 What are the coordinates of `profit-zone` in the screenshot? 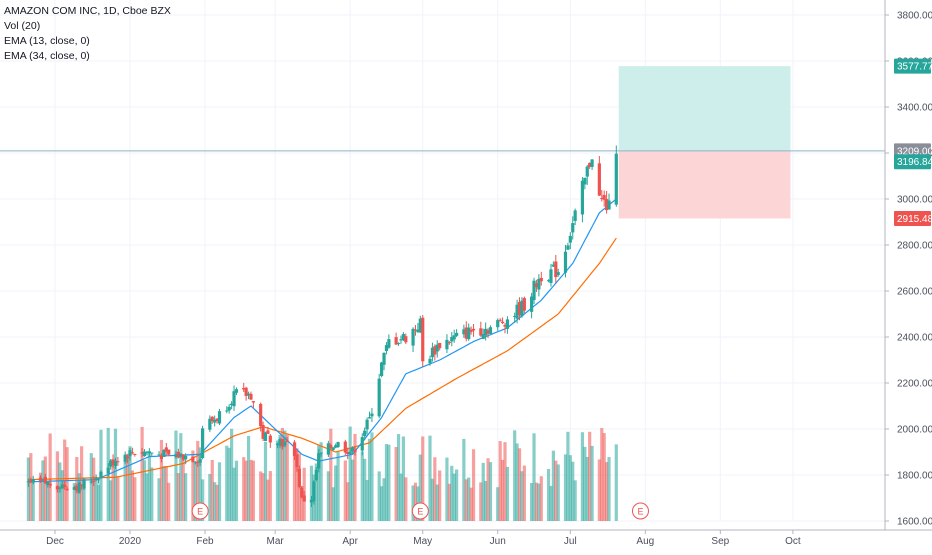 It's located at (704, 108).